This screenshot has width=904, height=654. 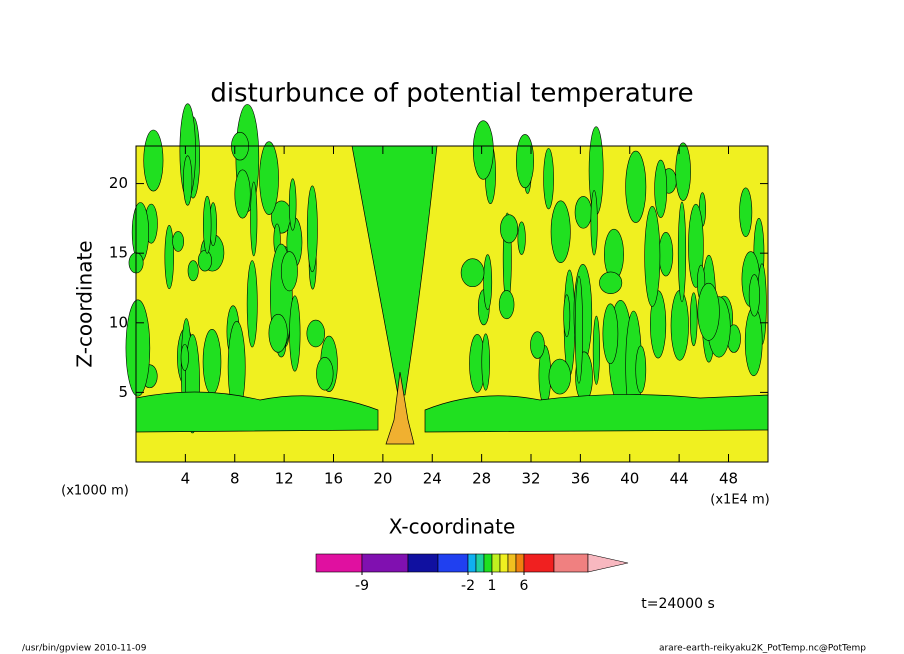 What do you see at coordinates (362, 586) in the screenshot?
I see `colorbar-tick-label: -9` at bounding box center [362, 586].